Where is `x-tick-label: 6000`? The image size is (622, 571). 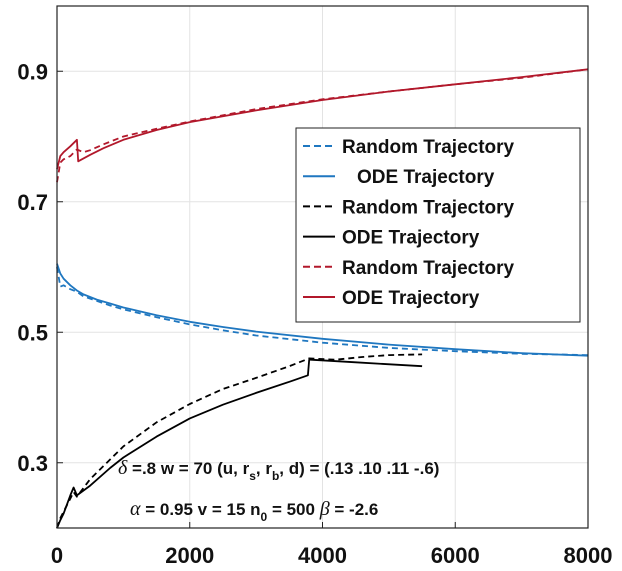 x-tick-label: 6000 is located at coordinates (455, 555).